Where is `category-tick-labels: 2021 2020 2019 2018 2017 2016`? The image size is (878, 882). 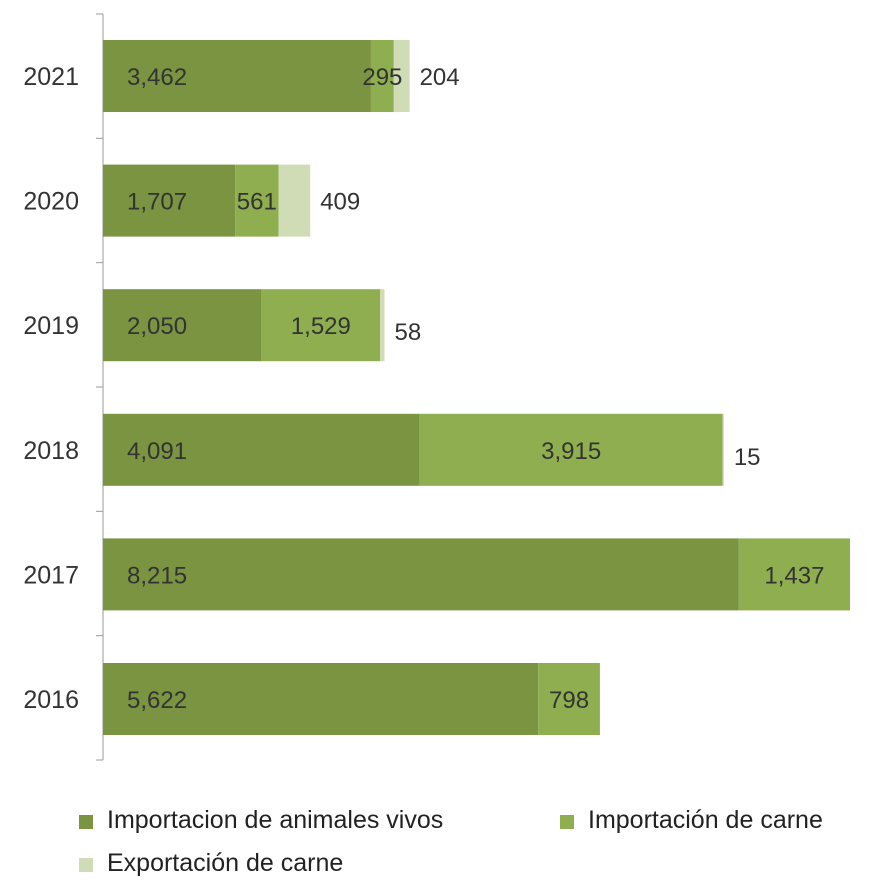
category-tick-labels: 2021 2020 2019 2018 2017 2016 is located at coordinates (51, 388).